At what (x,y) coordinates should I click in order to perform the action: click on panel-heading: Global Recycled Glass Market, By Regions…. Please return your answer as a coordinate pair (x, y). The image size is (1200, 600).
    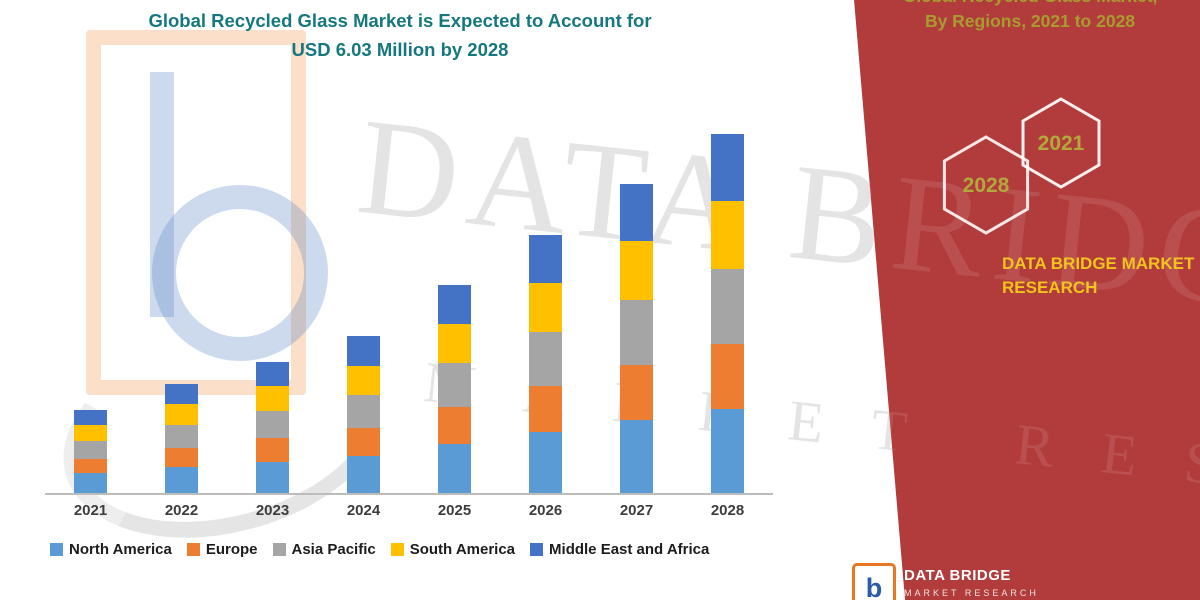
    Looking at the image, I should click on (1030, 17).